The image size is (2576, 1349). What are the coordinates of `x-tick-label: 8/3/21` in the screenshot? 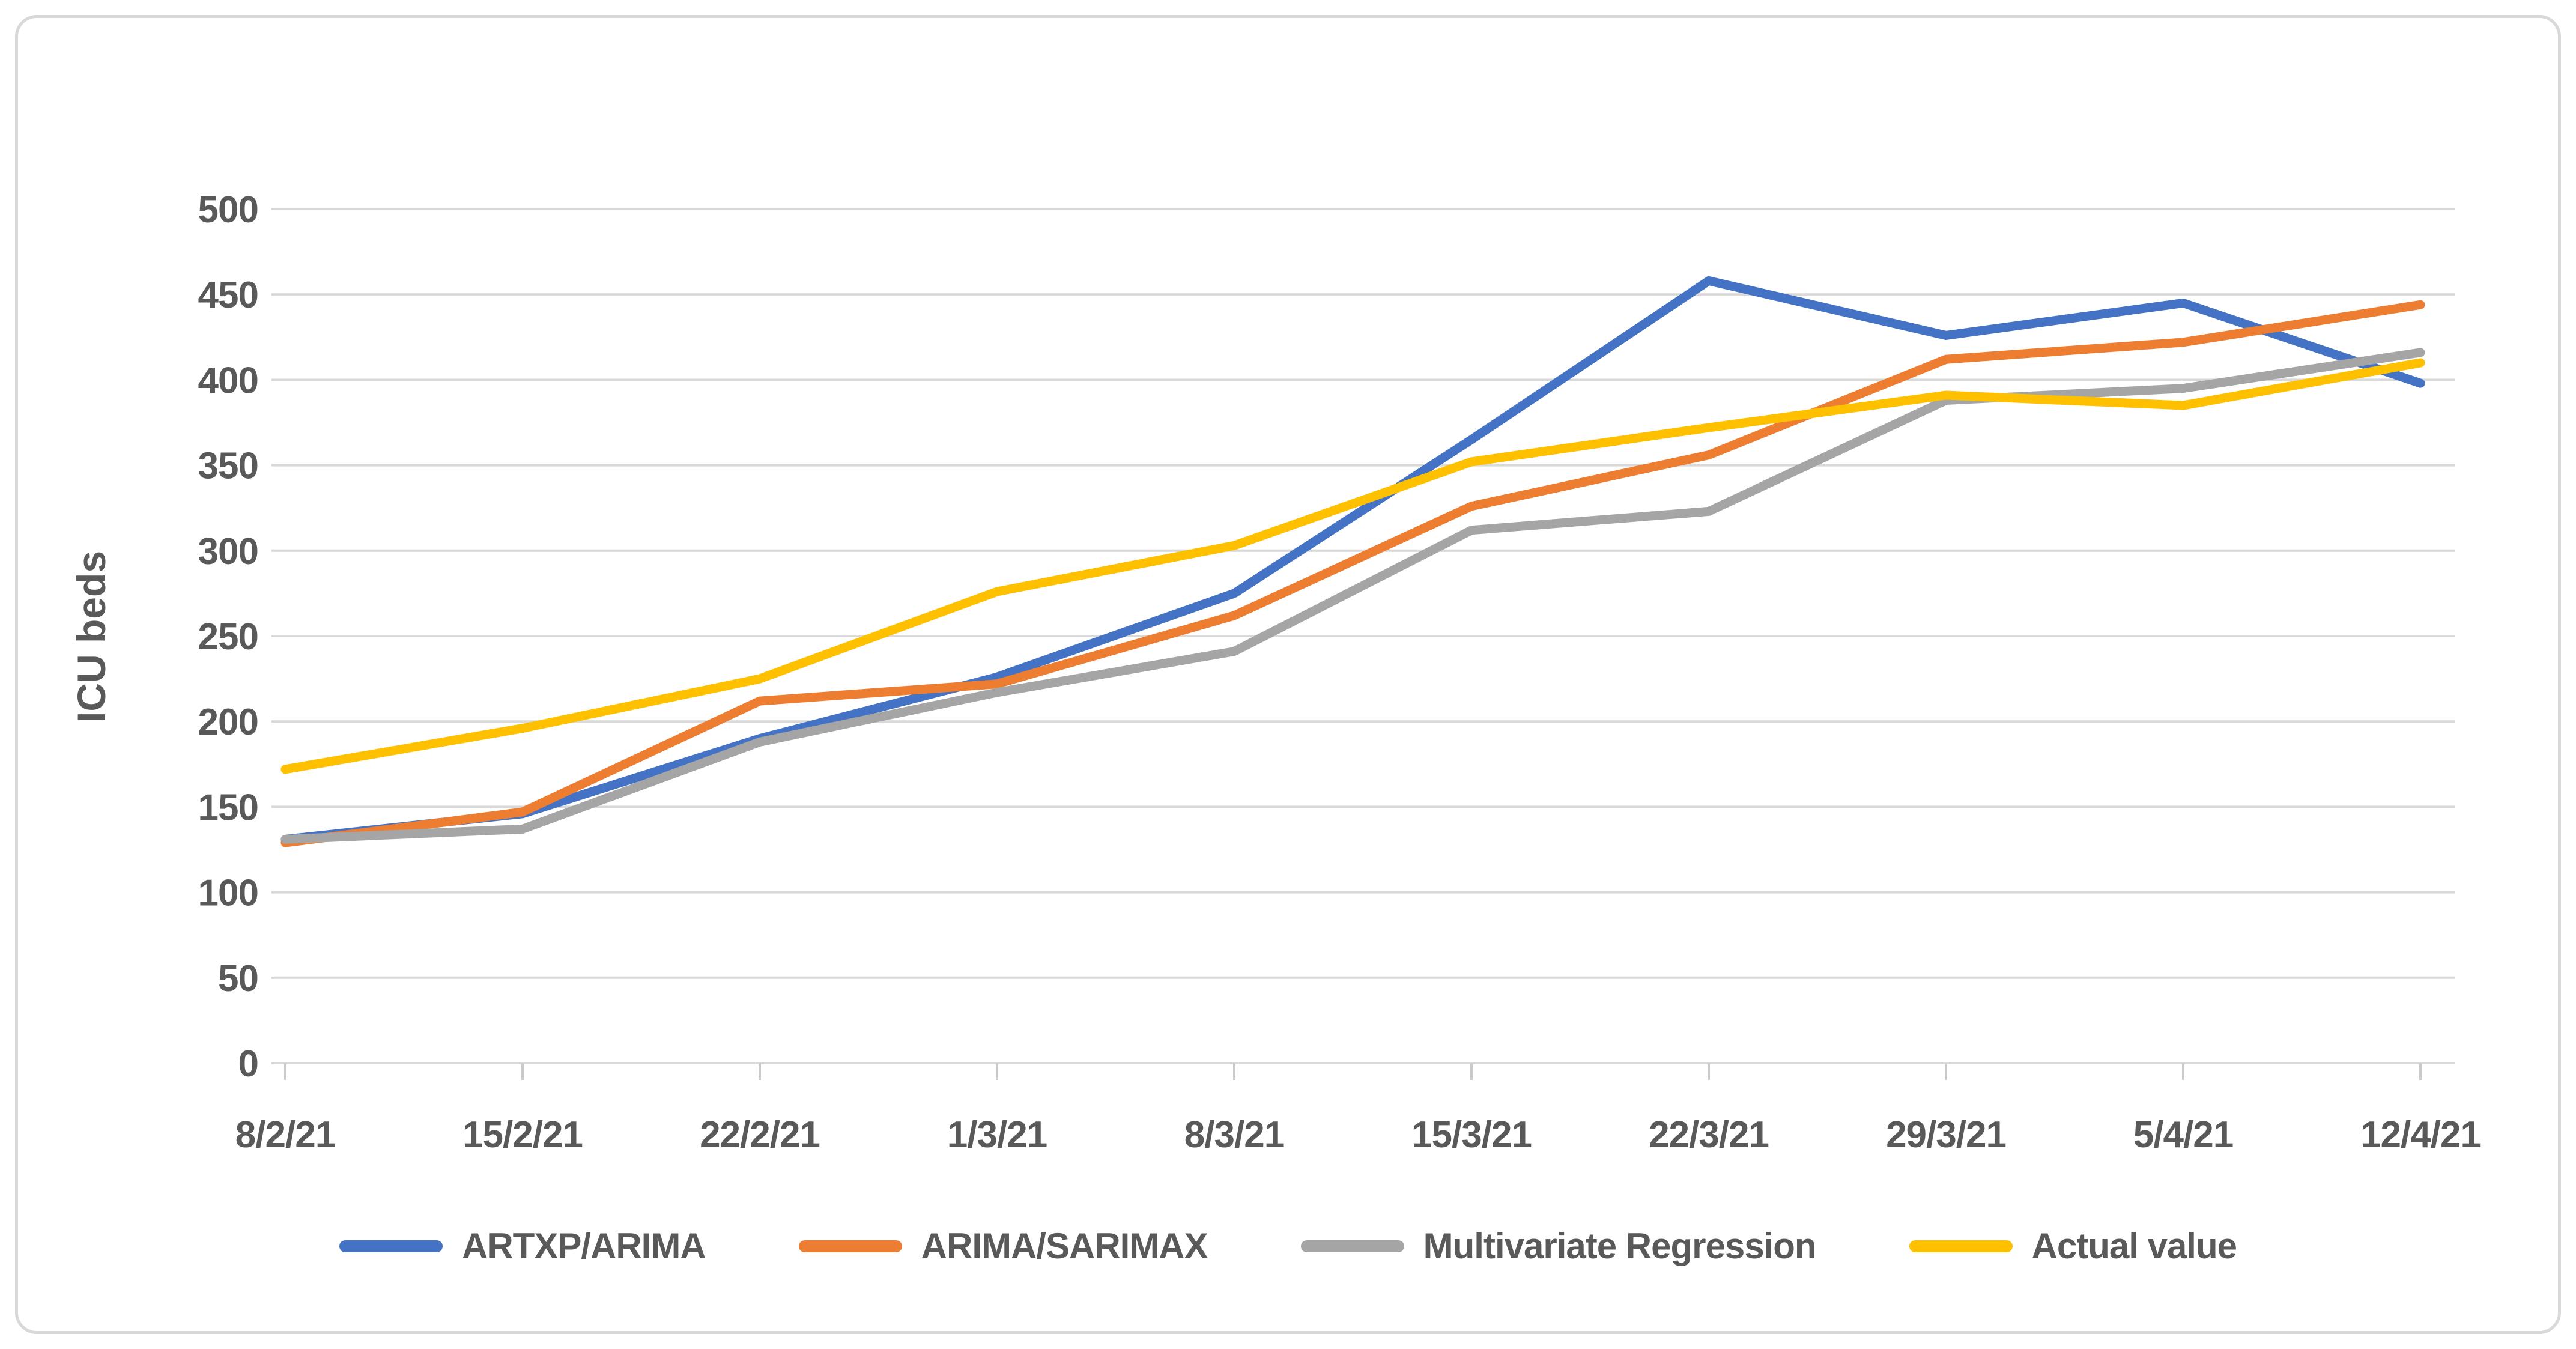 It's located at (1234, 1135).